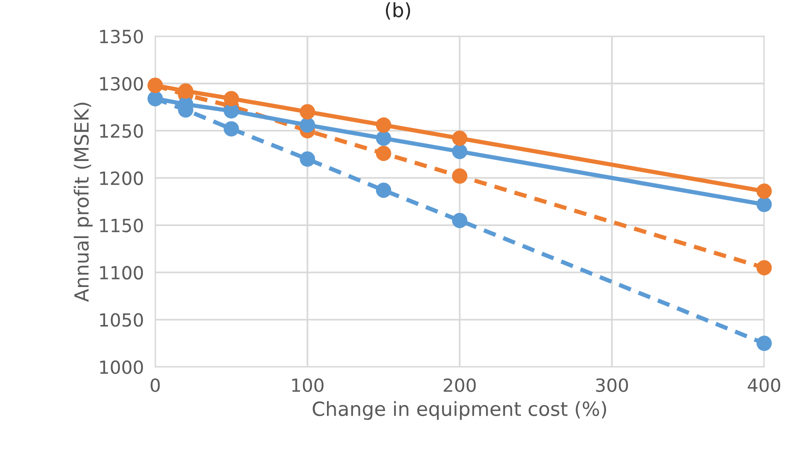 The height and width of the screenshot is (453, 796). I want to click on y-tick-label: 1250, so click(121, 131).